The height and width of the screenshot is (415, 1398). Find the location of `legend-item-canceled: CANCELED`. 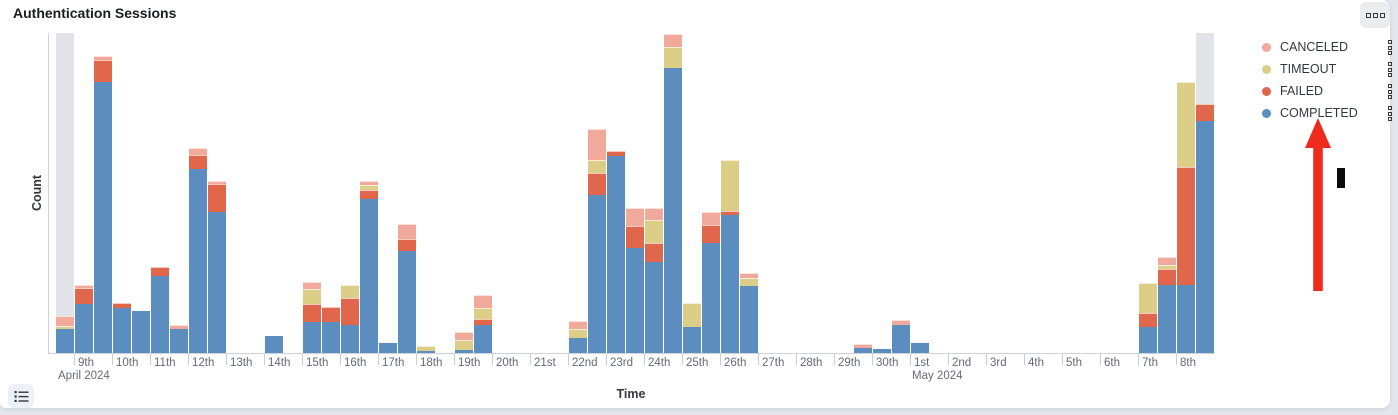

legend-item-canceled: CANCELED is located at coordinates (1327, 47).